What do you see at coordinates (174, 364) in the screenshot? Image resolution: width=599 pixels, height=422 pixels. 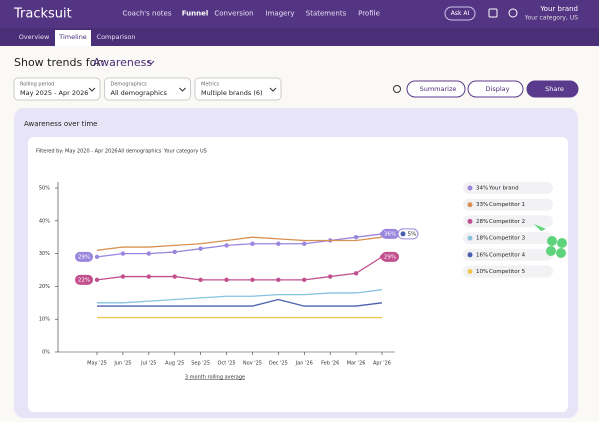 I see `x-tick-label: Aug '25` at bounding box center [174, 364].